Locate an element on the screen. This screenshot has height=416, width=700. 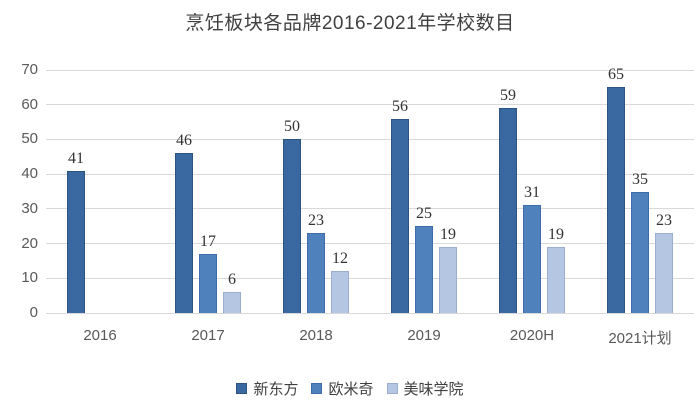
bar-s1-2016 is located at coordinates (76, 241).